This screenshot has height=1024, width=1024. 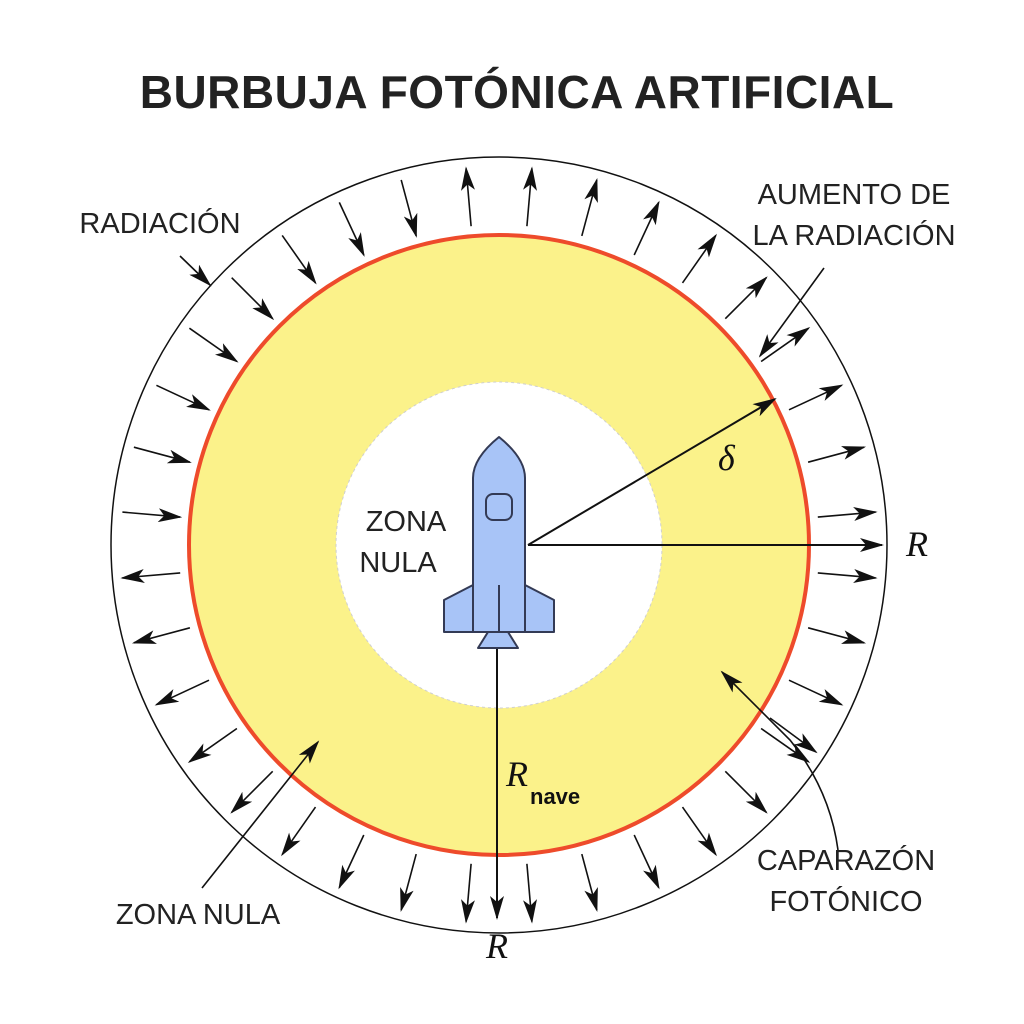 I want to click on radiacion-pointer, so click(x=195, y=271).